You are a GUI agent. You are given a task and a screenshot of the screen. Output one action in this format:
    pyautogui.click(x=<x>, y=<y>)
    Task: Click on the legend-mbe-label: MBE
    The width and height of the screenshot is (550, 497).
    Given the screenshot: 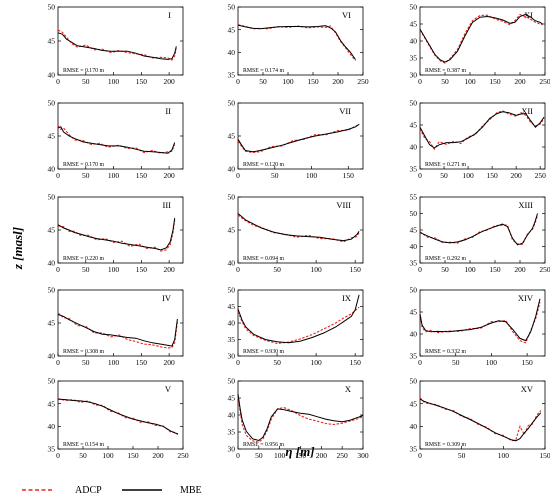 What is the action you would take?
    pyautogui.click(x=191, y=490)
    